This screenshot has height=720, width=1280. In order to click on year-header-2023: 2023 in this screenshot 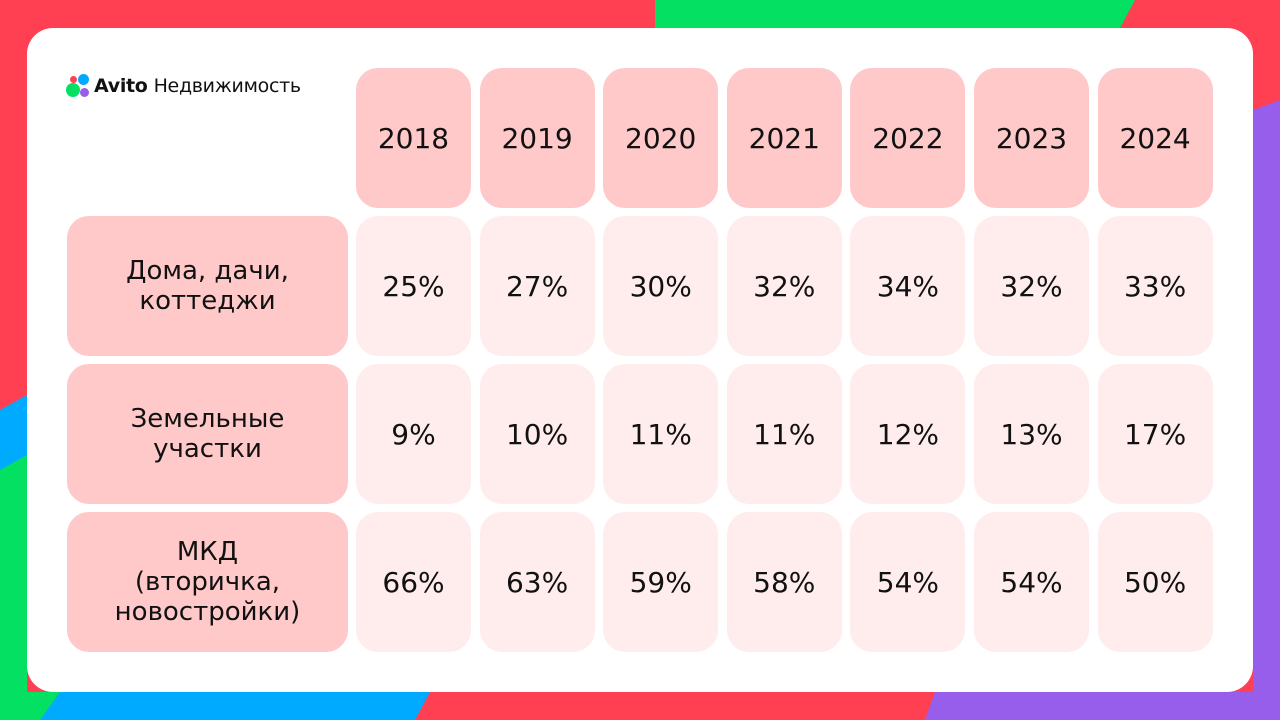, I will do `click(1031, 138)`.